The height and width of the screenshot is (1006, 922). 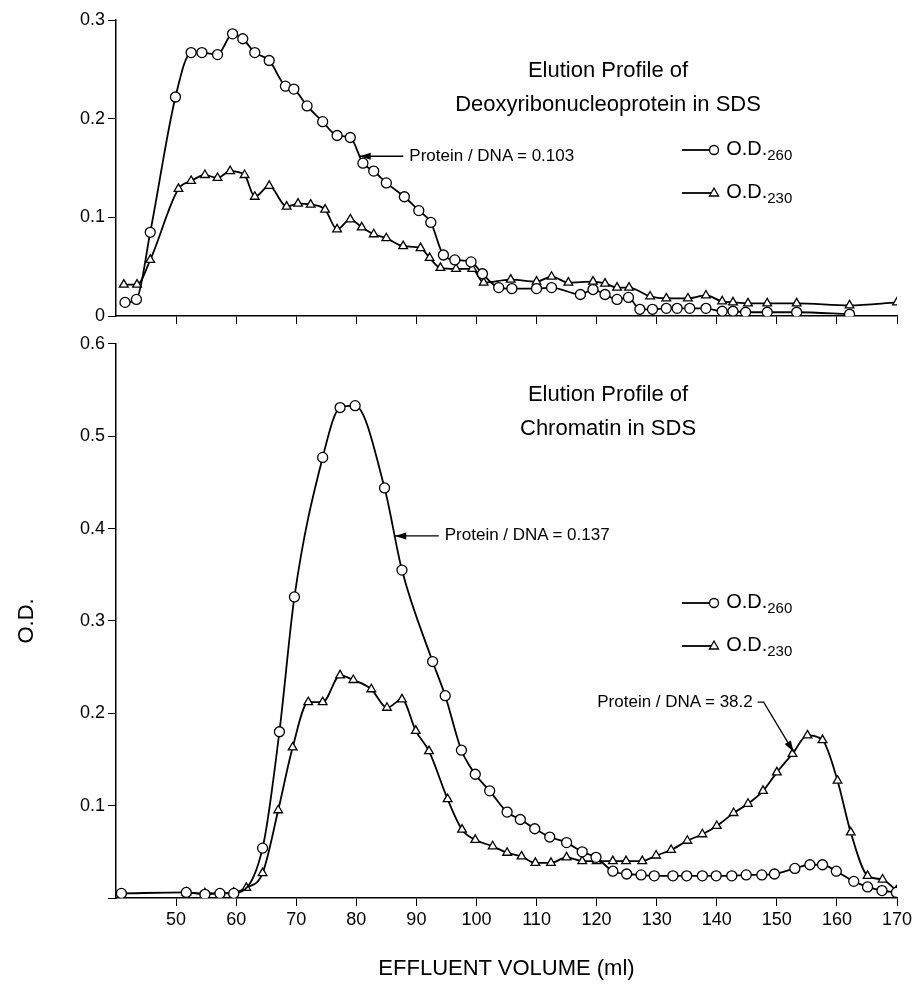 I want to click on y-tick-label: 0.5, so click(x=92, y=435).